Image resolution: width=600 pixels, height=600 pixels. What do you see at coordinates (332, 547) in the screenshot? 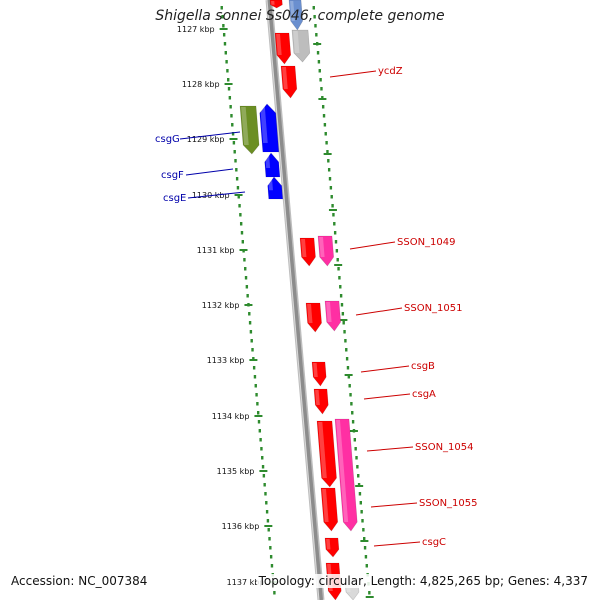
I see `gene-arrow-csgC` at bounding box center [332, 547].